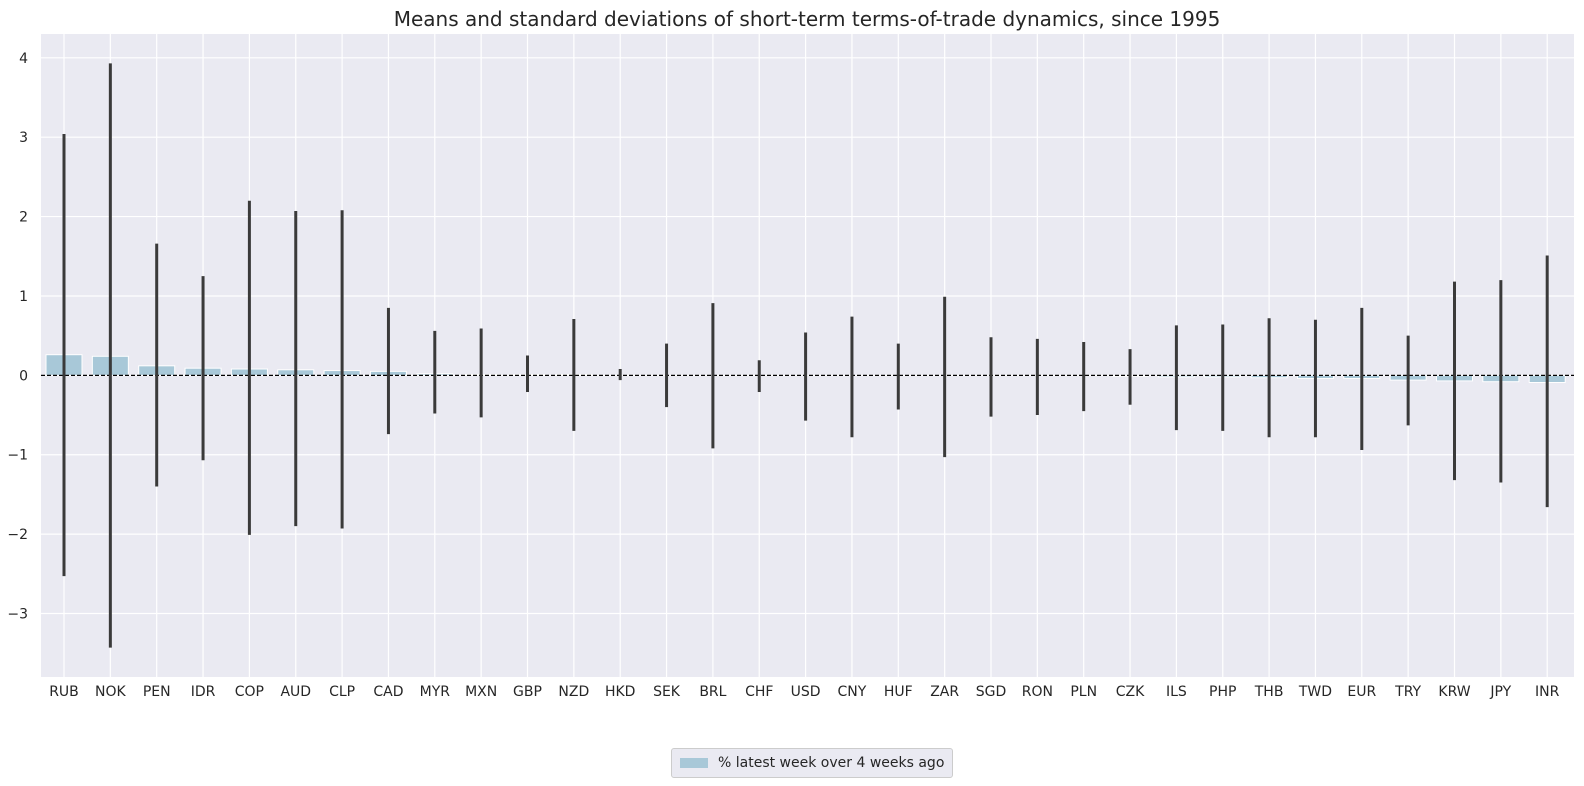 The height and width of the screenshot is (786, 1584). I want to click on y-tick-label: −3, so click(17, 614).